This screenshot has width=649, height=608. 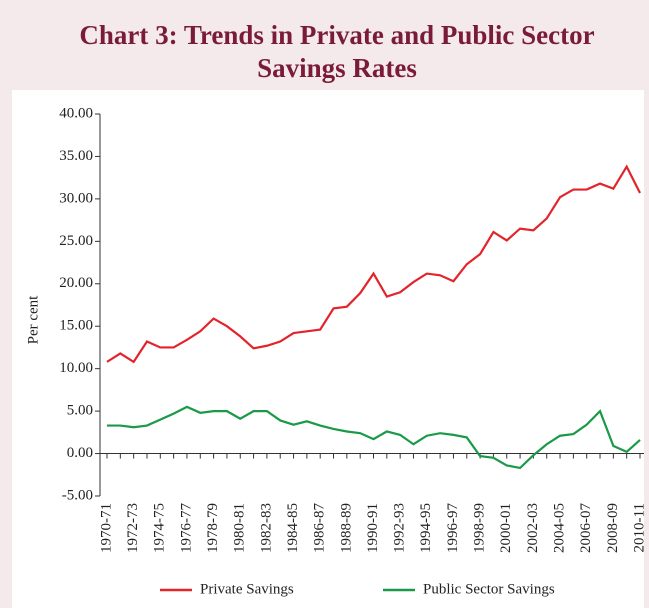 What do you see at coordinates (337, 68) in the screenshot?
I see `chart-subtitle: Savings Rates` at bounding box center [337, 68].